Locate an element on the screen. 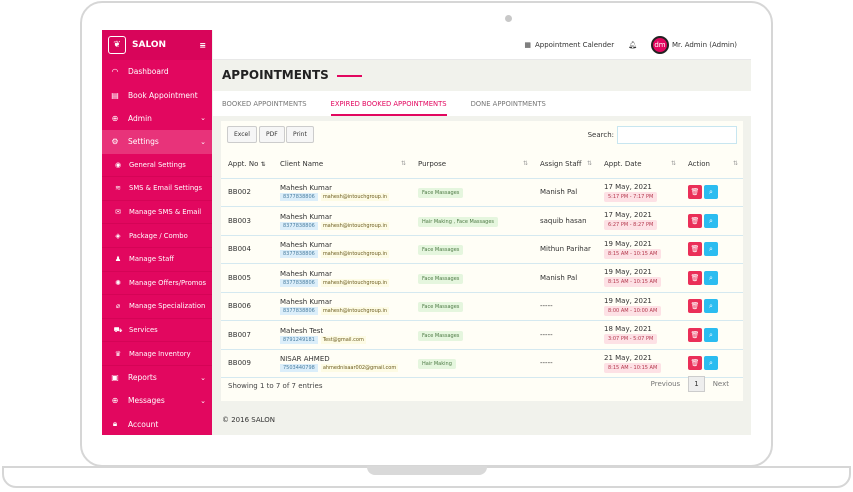 The width and height of the screenshot is (853, 492). menu-icon: 🔒︎ is located at coordinates (115, 424).